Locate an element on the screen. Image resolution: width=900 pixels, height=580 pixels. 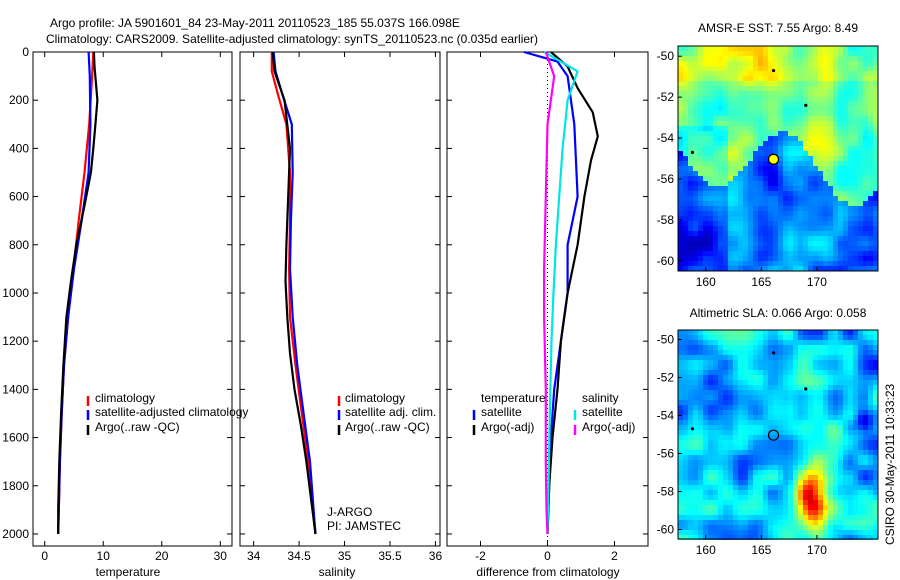
diff-legend-temp-argo: Argo(-adj) is located at coordinates (507, 427).